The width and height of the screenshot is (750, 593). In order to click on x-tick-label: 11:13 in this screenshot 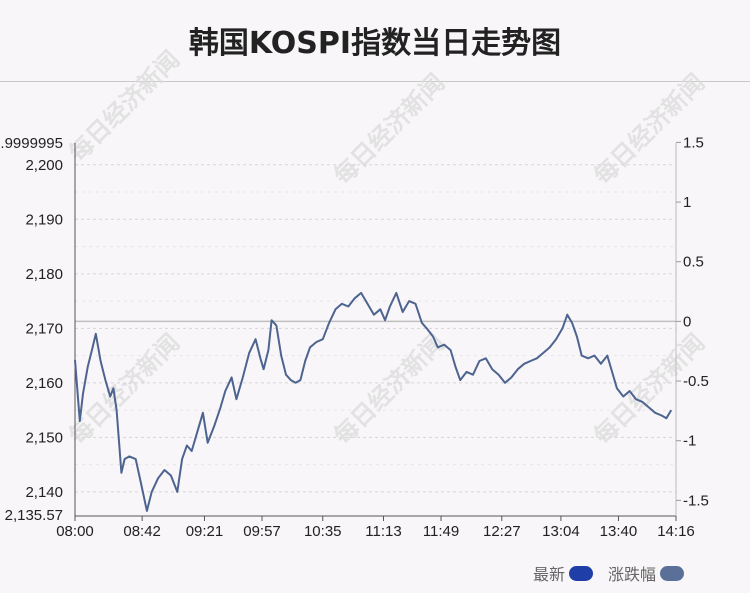, I will do `click(383, 531)`.